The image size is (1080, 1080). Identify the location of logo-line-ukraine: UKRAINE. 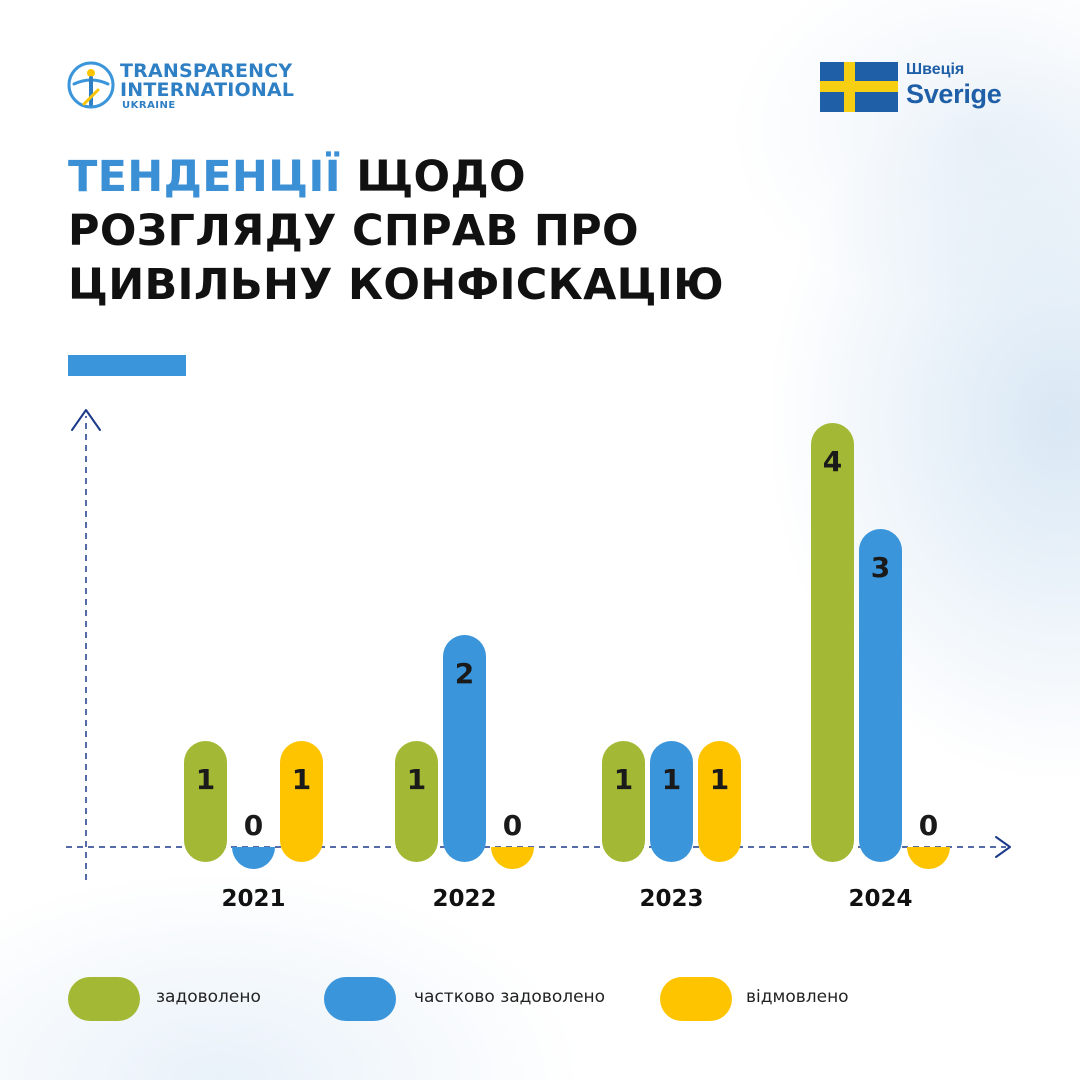
(149, 105).